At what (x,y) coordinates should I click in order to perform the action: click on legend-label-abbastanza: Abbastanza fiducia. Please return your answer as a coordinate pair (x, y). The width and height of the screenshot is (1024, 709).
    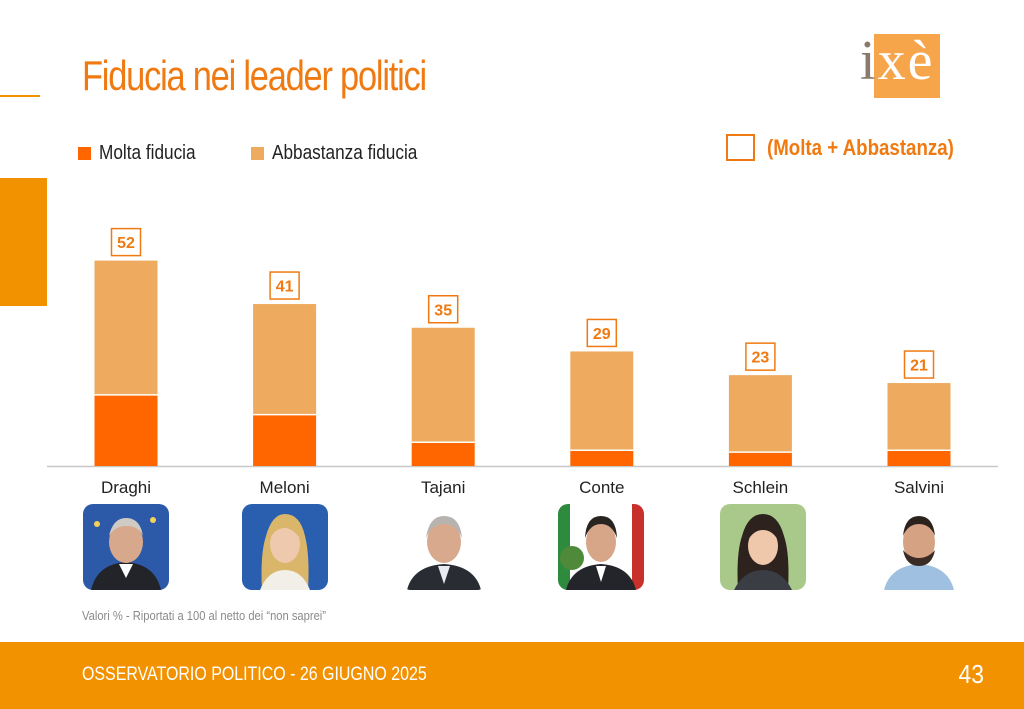
    Looking at the image, I should click on (345, 153).